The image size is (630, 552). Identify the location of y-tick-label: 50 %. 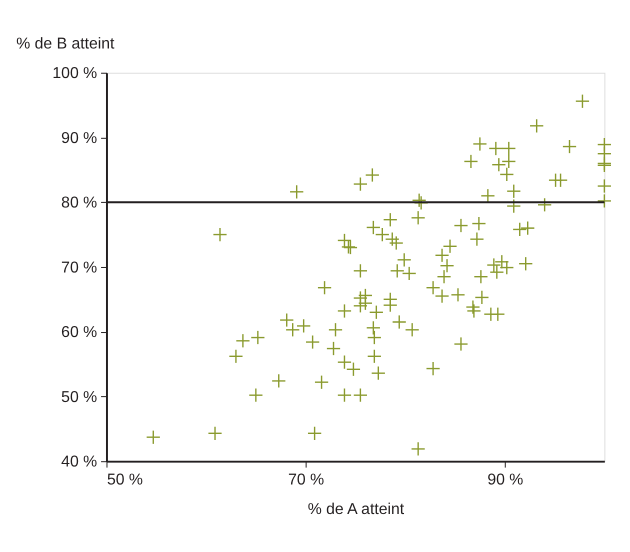
(79, 397).